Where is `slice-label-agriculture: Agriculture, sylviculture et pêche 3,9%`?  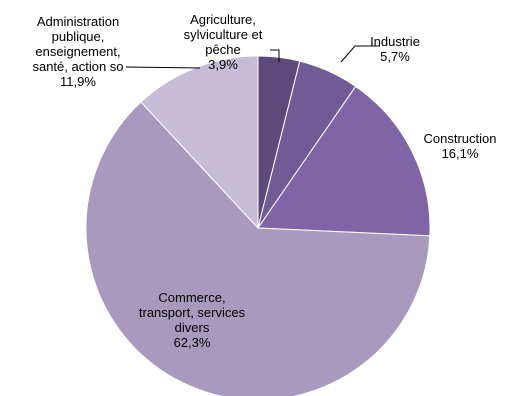
slice-label-agriculture: Agriculture, sylviculture et pêche 3,9% is located at coordinates (223, 42).